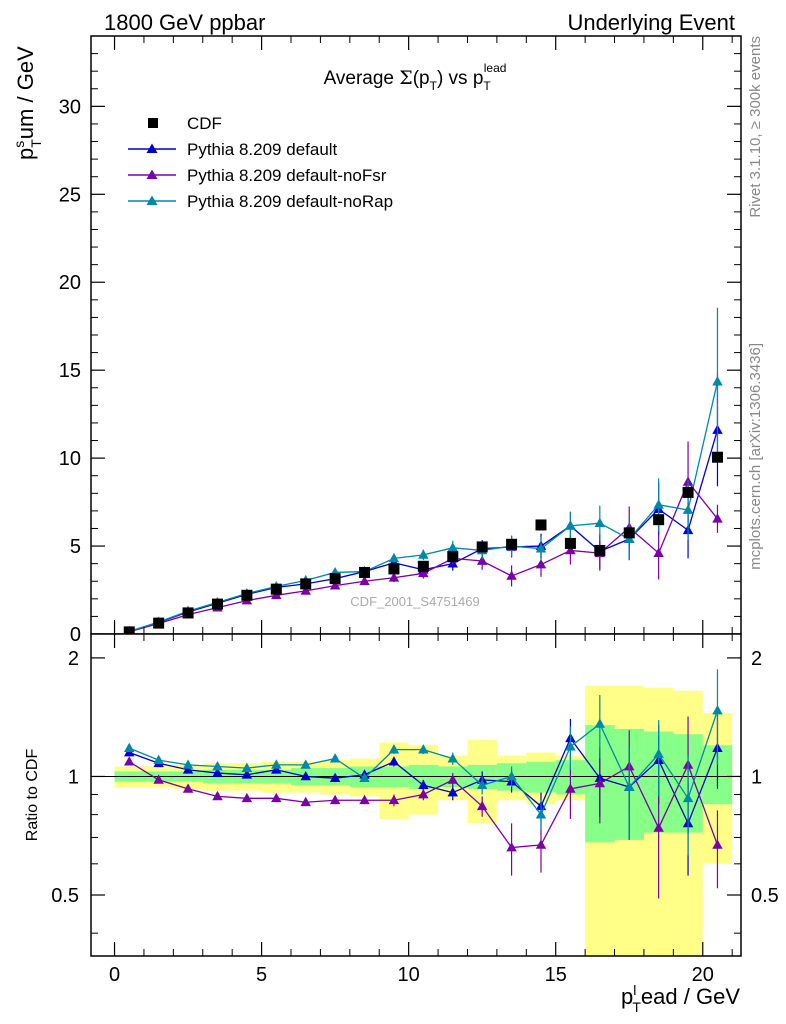 The height and width of the screenshot is (1024, 786). What do you see at coordinates (75, 635) in the screenshot?
I see `main-ytick-label: 0` at bounding box center [75, 635].